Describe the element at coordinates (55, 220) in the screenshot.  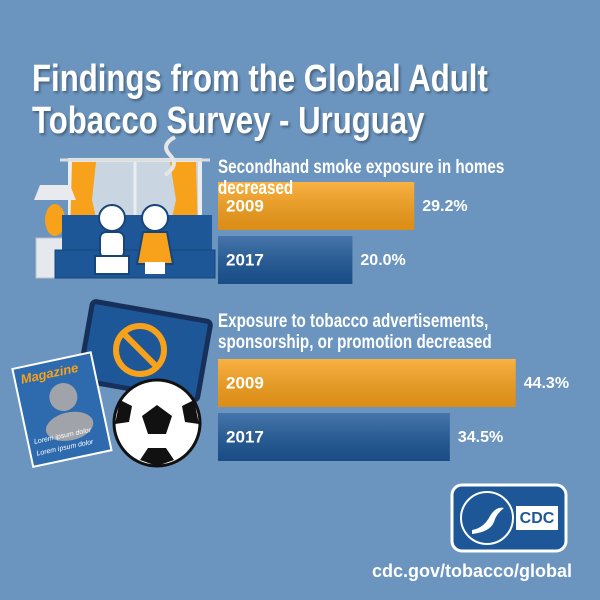
I see `lamp-base` at that location.